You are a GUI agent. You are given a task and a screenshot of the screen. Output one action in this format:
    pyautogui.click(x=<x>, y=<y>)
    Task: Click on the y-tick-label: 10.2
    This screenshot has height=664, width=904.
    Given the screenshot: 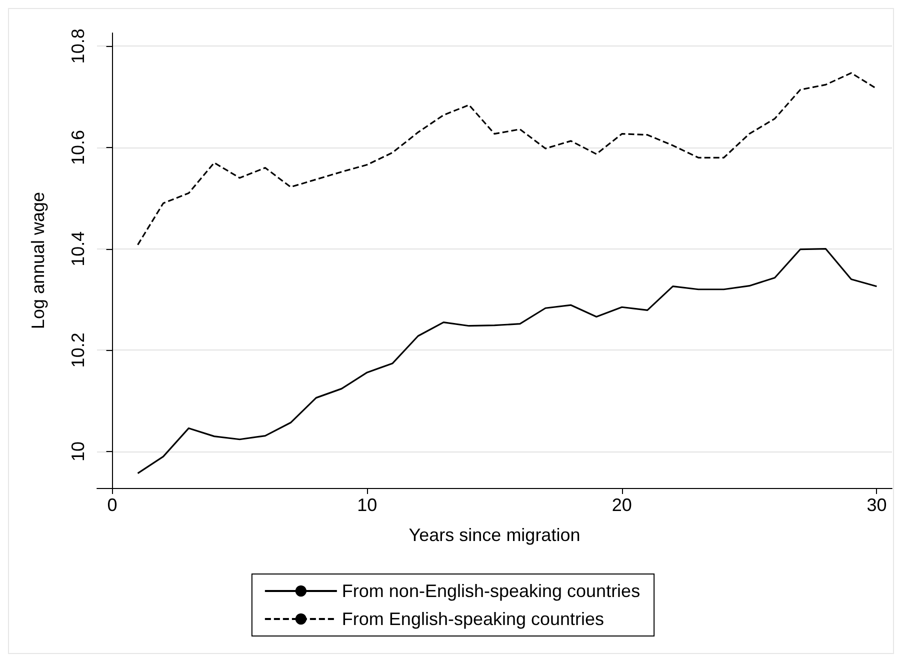 What is the action you would take?
    pyautogui.click(x=78, y=350)
    